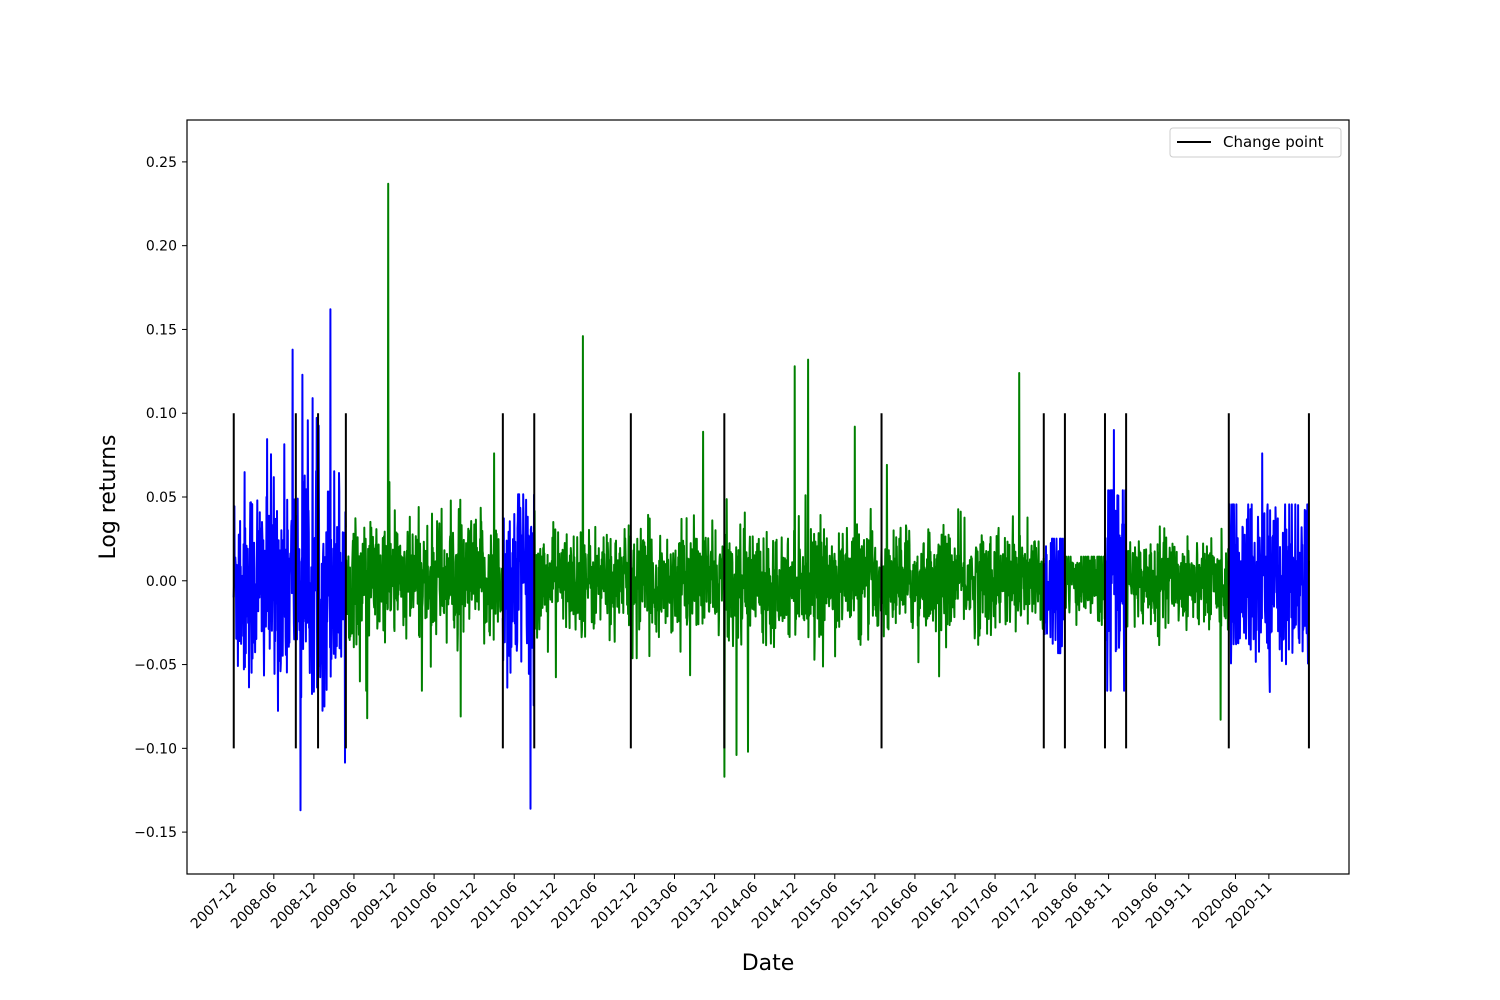 This screenshot has height=1000, width=1500. What do you see at coordinates (161, 330) in the screenshot?
I see `y-tick-label: 0.15` at bounding box center [161, 330].